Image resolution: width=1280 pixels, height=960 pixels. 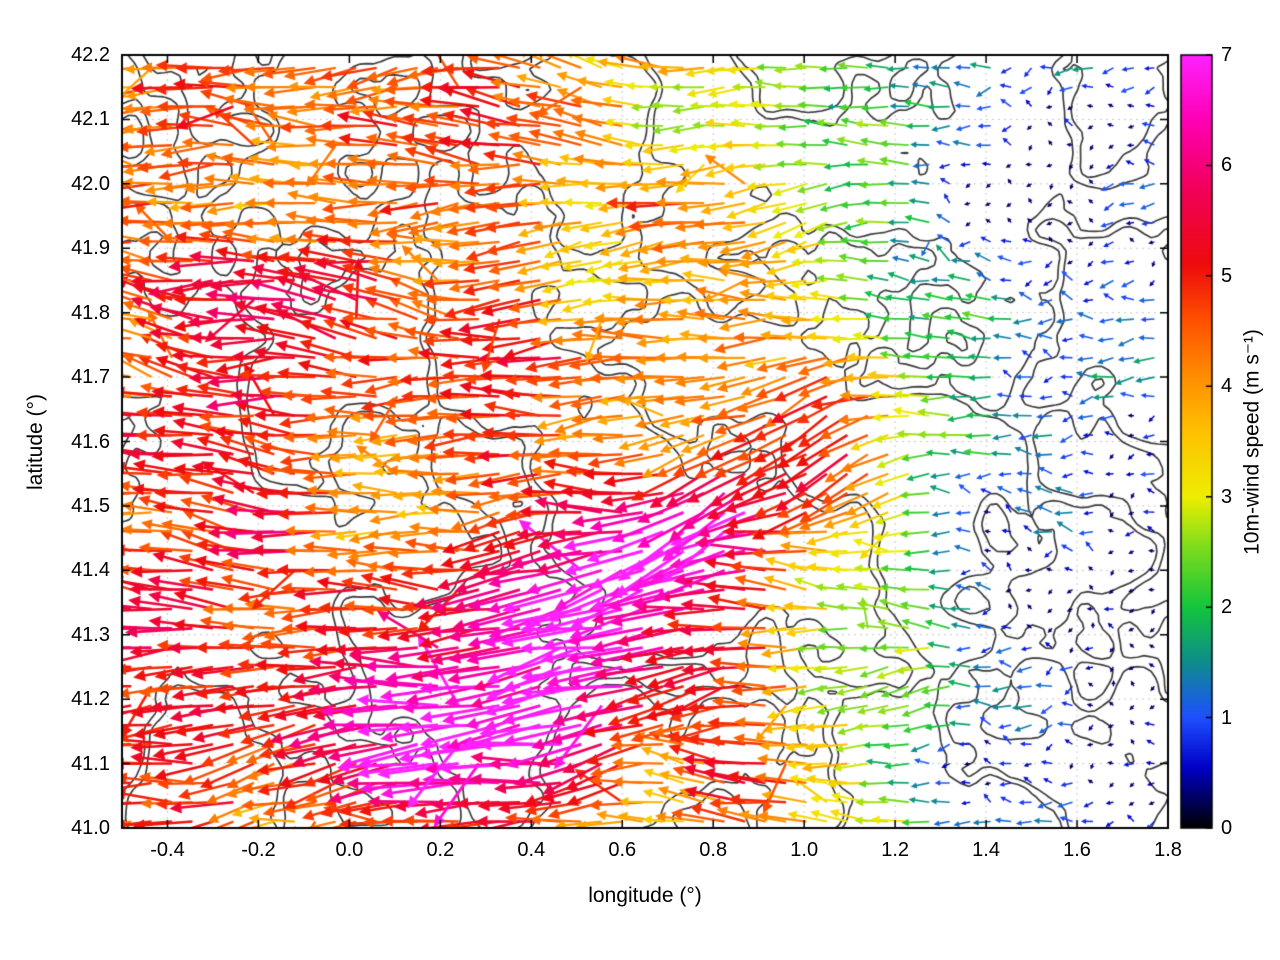 What do you see at coordinates (645, 895) in the screenshot?
I see `x-axis-label: longitude (°)` at bounding box center [645, 895].